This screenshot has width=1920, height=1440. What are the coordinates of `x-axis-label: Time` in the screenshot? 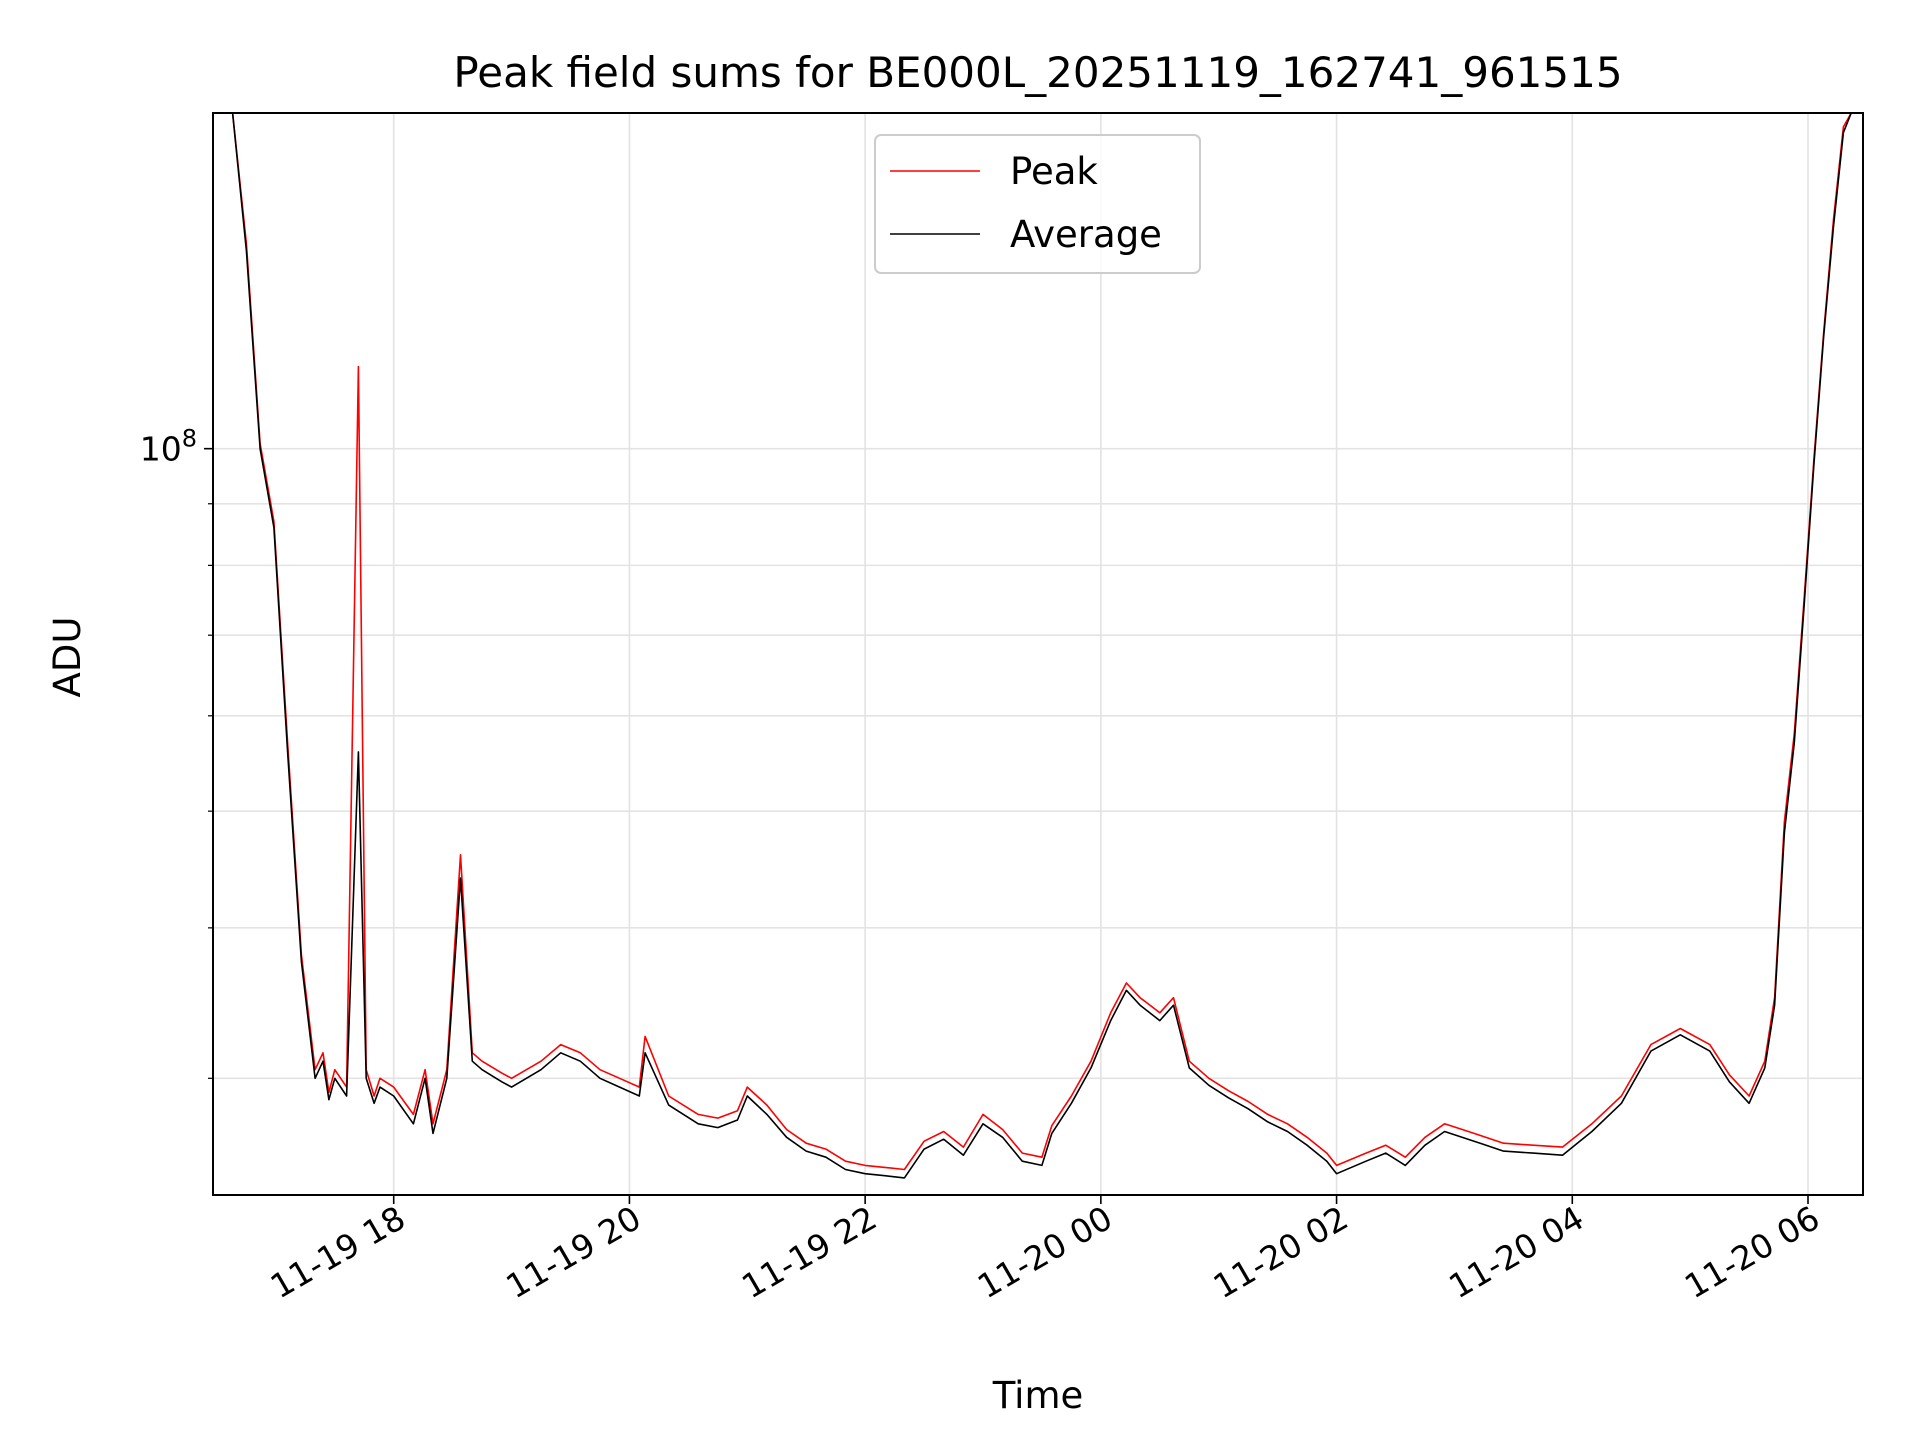 It's located at (1038, 1395).